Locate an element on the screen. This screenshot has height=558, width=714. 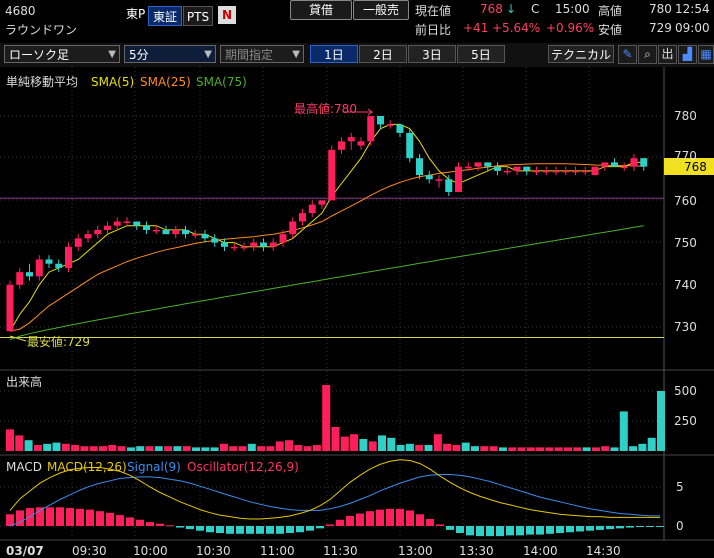
stock-name: ラウンドワン is located at coordinates (41, 30).